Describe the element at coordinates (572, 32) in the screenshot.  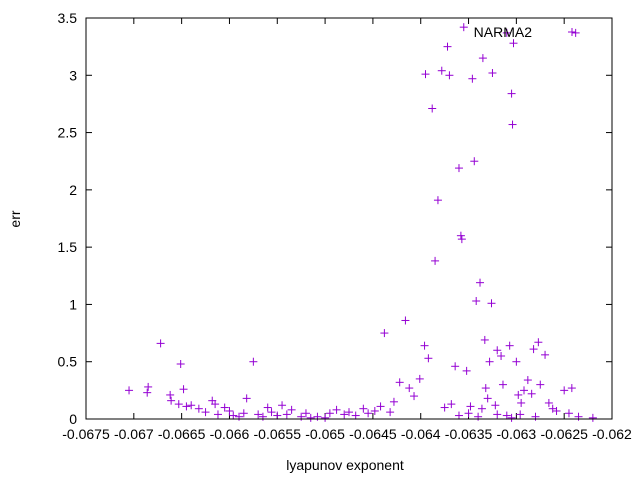
I see `legend-marker-plus` at that location.